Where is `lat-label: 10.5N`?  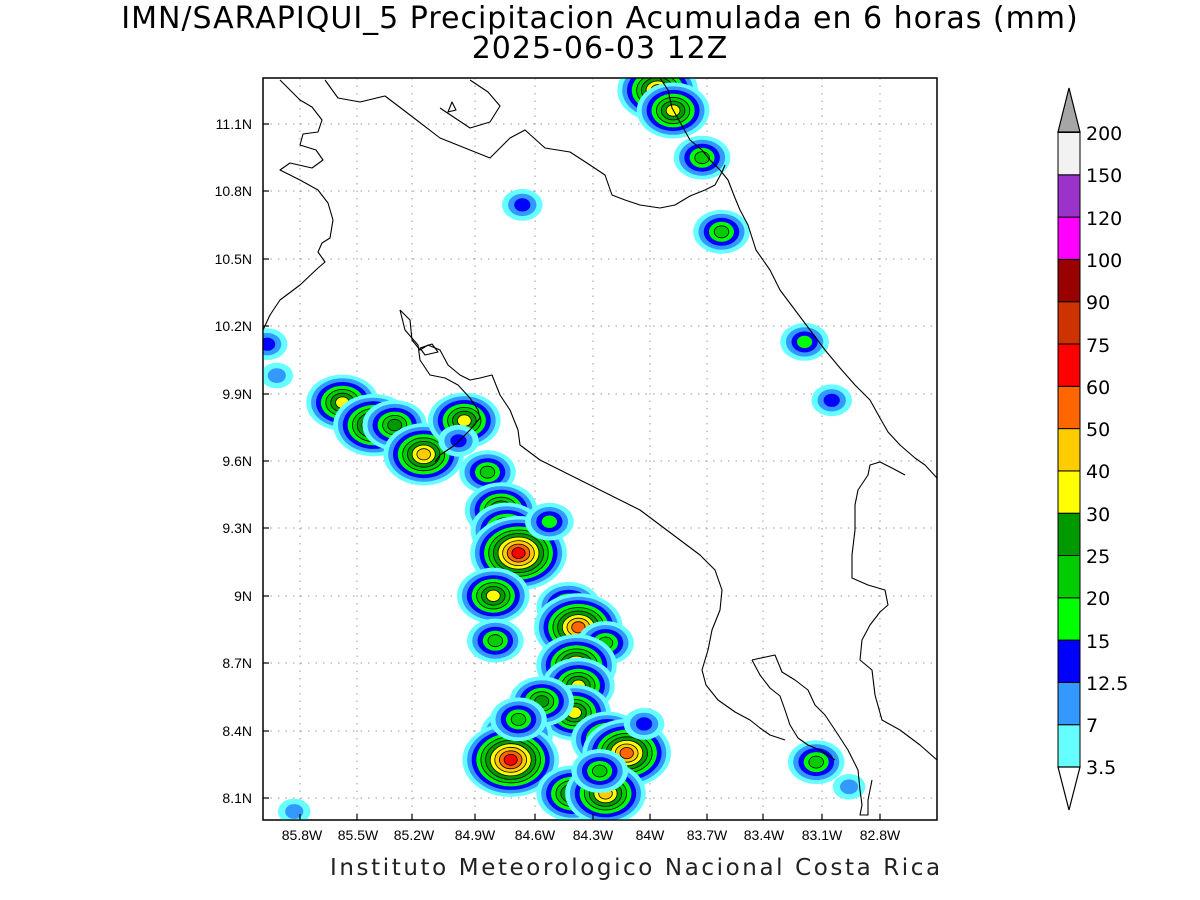
lat-label: 10.5N is located at coordinates (233, 259).